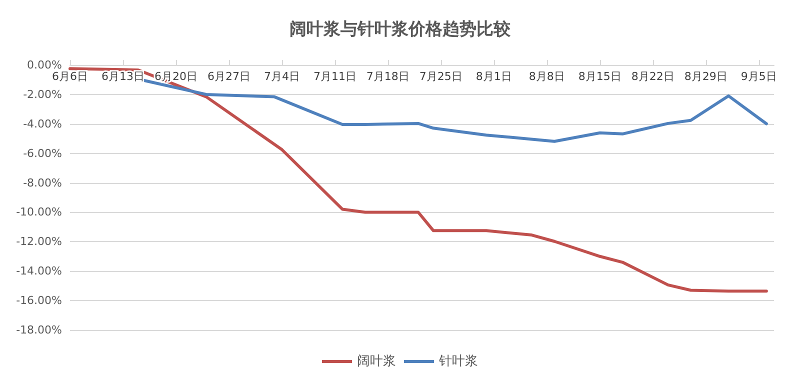 The width and height of the screenshot is (800, 389). I want to click on x-tick-label: 9月5日, so click(758, 76).